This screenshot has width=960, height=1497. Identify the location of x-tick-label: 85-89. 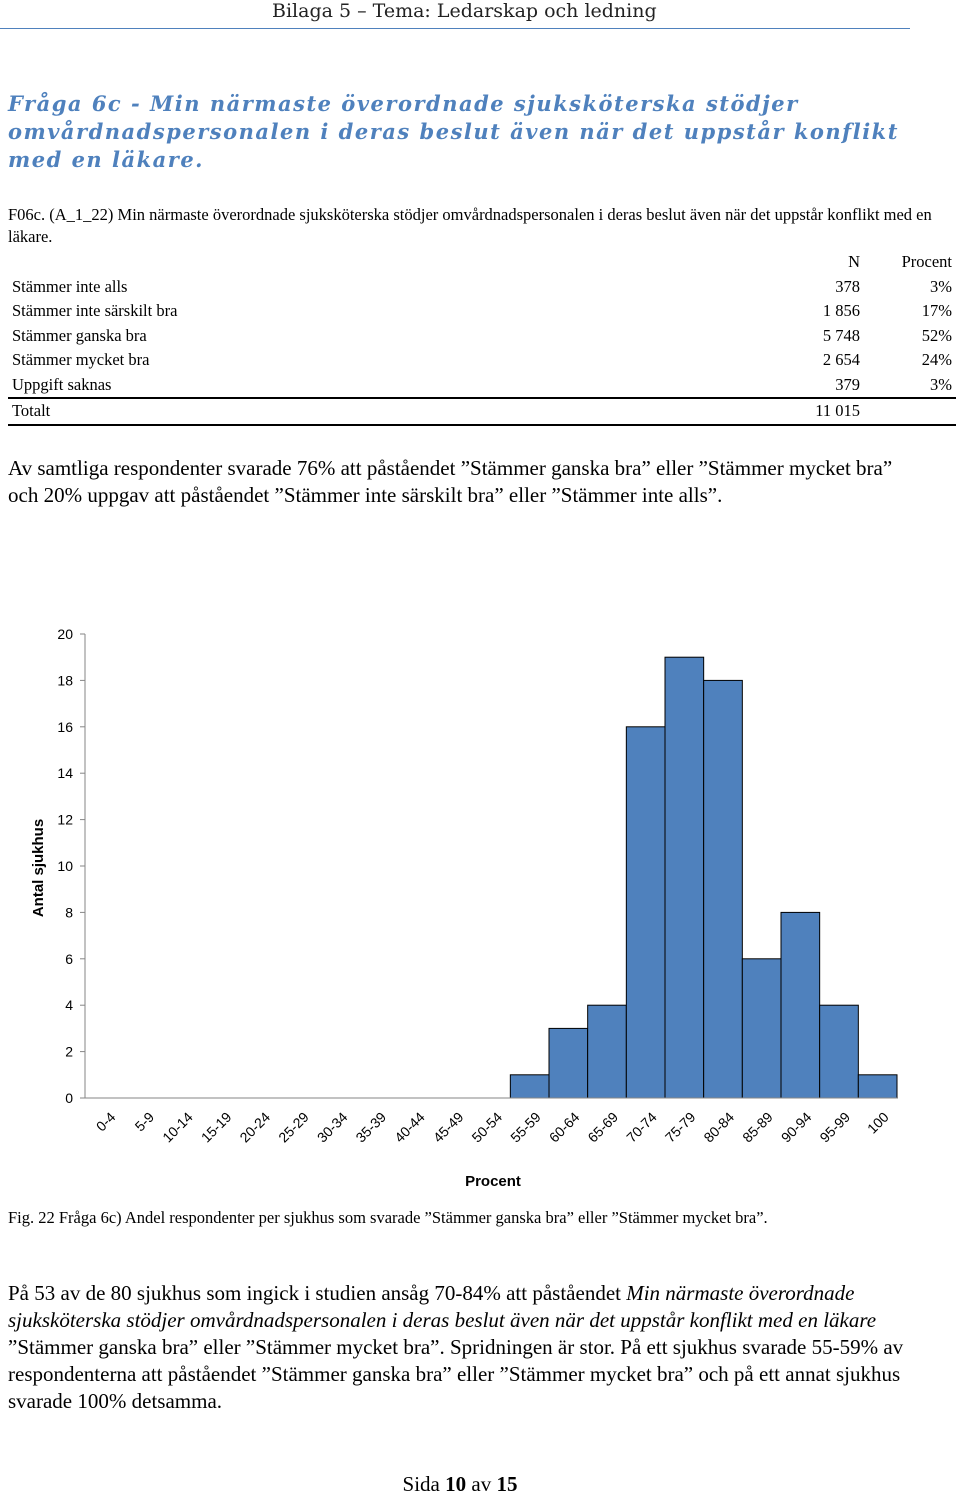
(757, 1127).